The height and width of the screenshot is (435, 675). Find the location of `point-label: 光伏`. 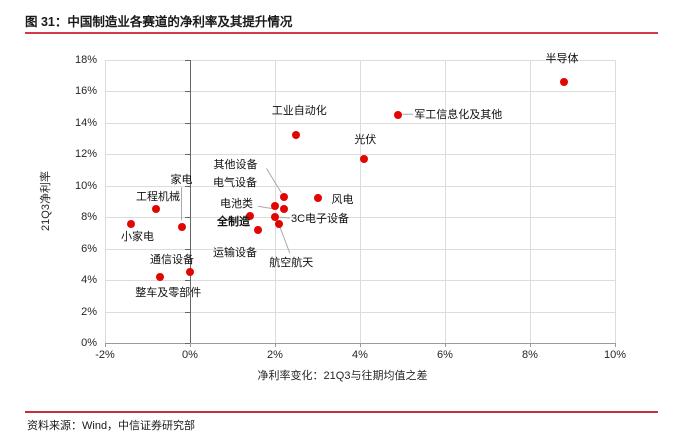

point-label: 光伏 is located at coordinates (365, 140).